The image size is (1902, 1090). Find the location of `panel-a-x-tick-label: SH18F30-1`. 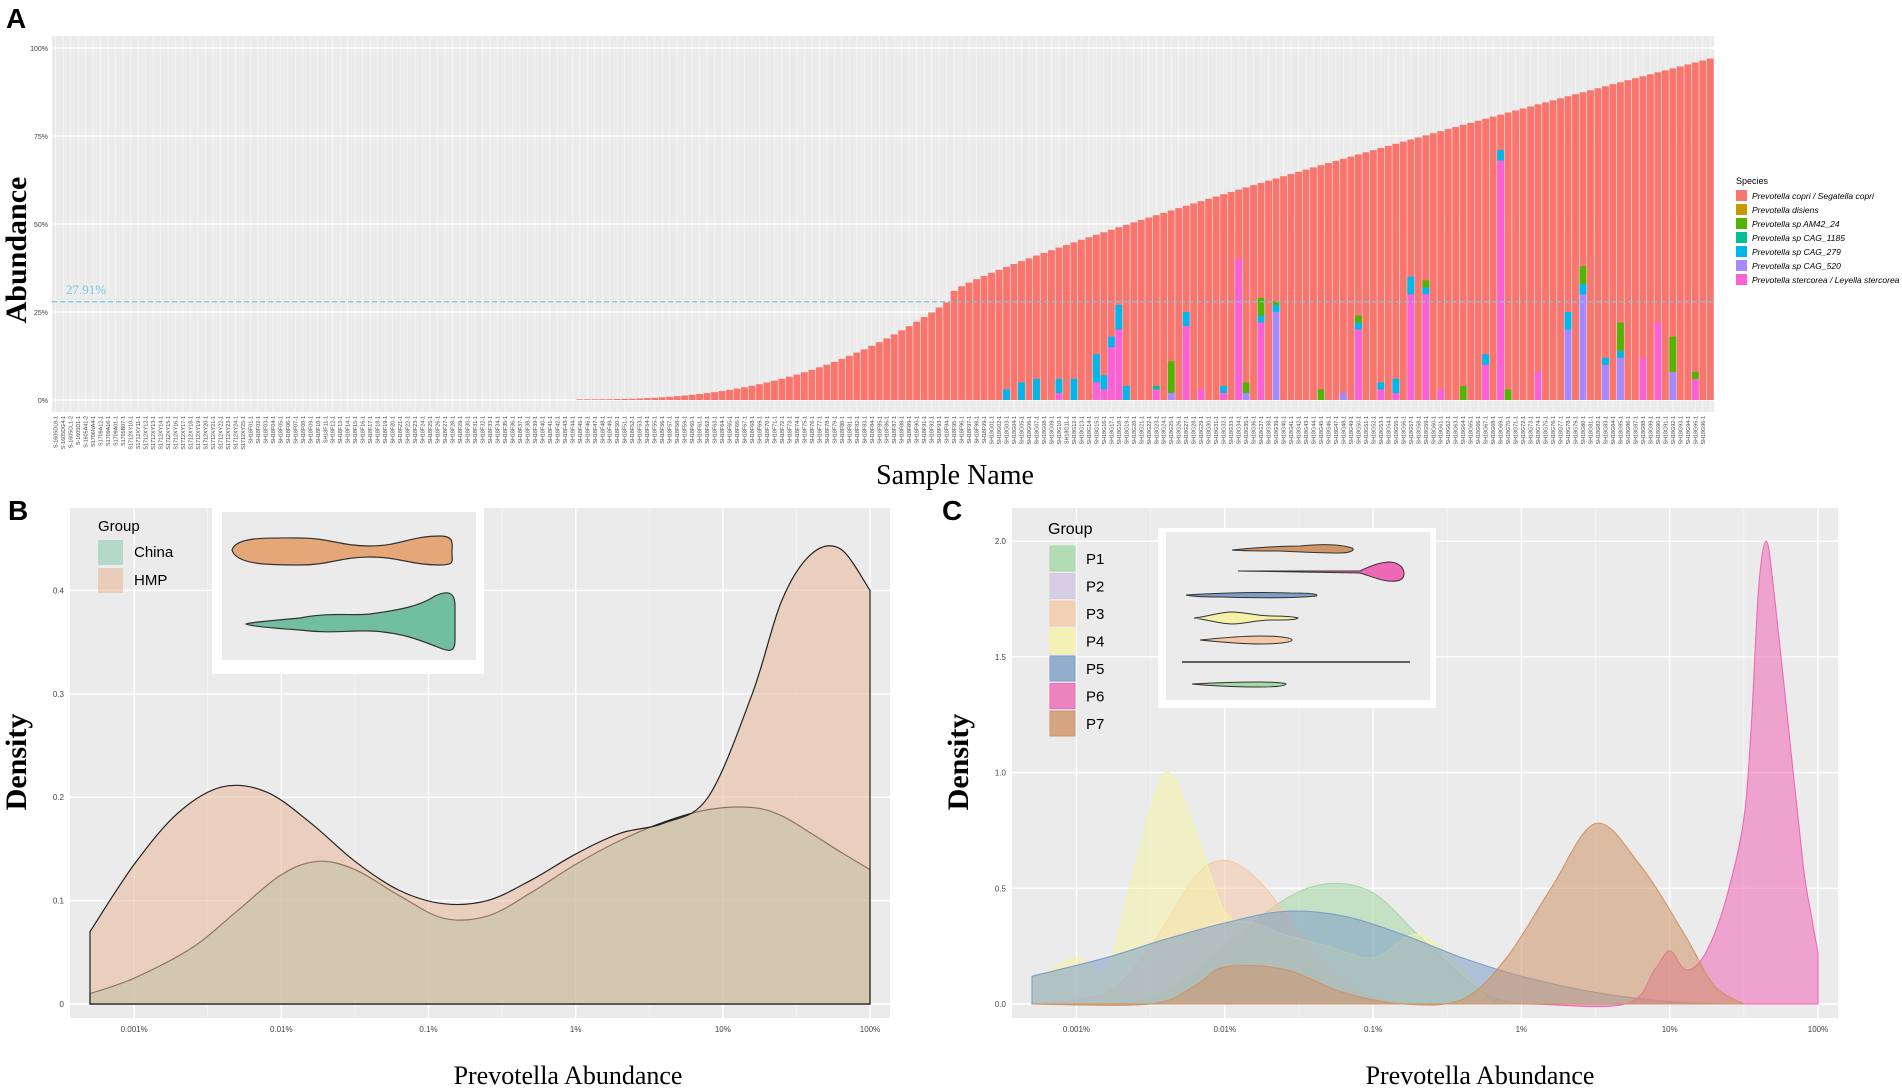

panel-a-x-tick-label: SH18F30-1 is located at coordinates (469, 430).